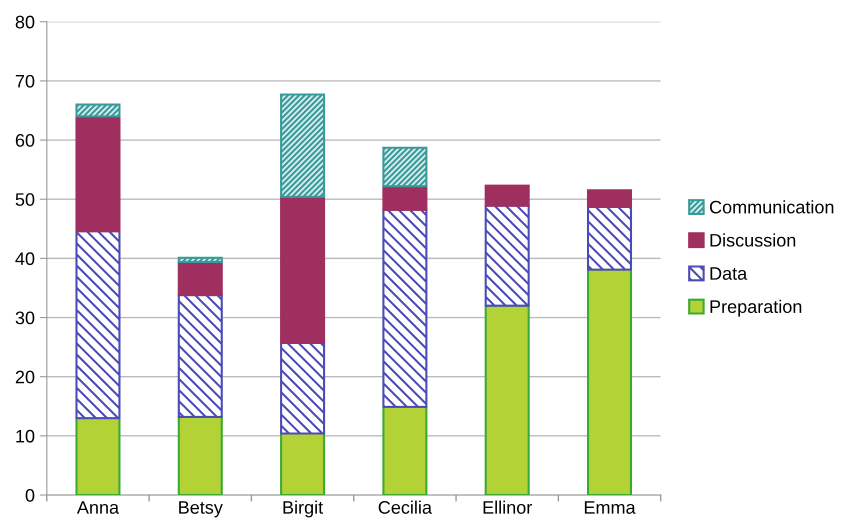  What do you see at coordinates (772, 207) in the screenshot?
I see `legend-label: Communication` at bounding box center [772, 207].